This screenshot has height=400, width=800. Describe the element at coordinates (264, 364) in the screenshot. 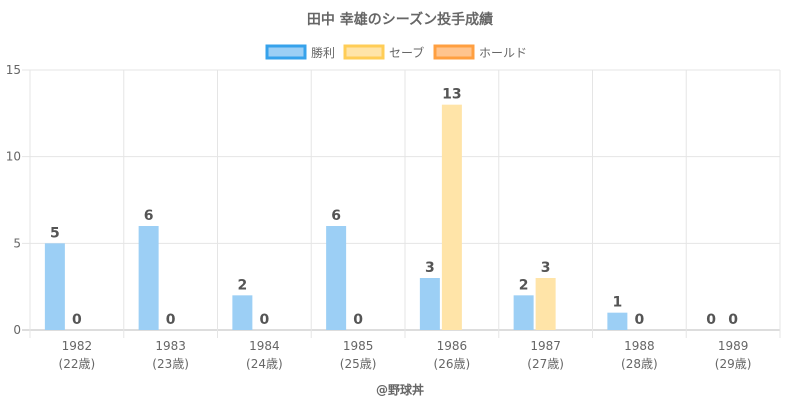

I see `x-tick-label: (24歳)` at that location.